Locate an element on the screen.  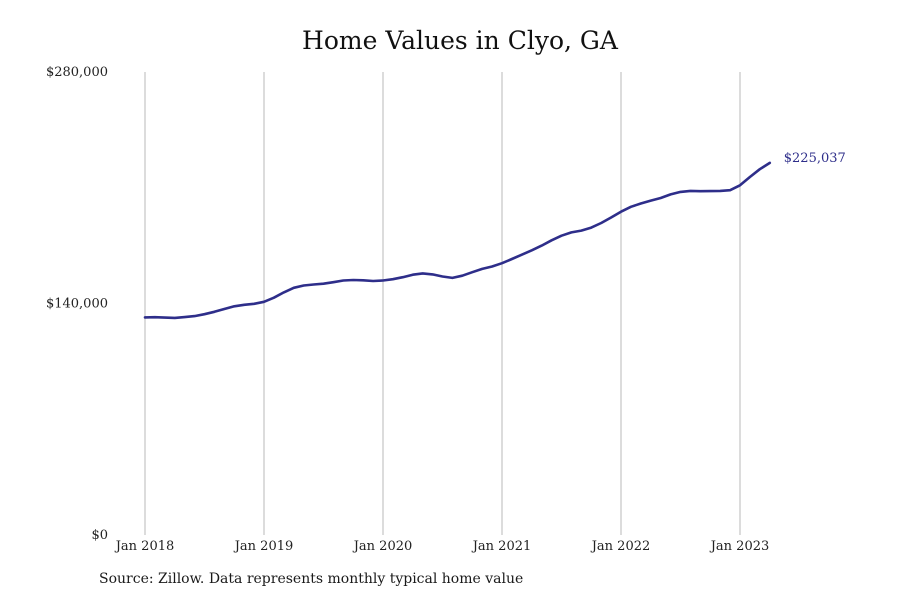
end-value-label: $225,037 is located at coordinates (815, 158).